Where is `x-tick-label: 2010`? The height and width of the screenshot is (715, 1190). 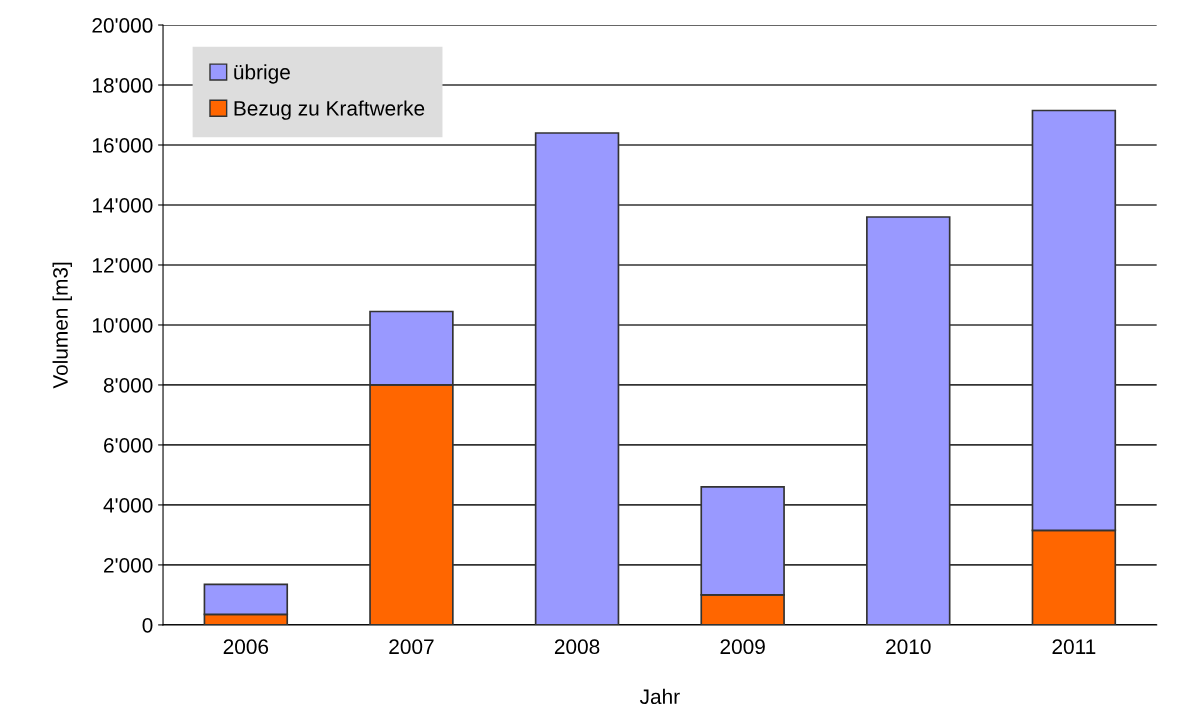
x-tick-label: 2010 is located at coordinates (908, 647).